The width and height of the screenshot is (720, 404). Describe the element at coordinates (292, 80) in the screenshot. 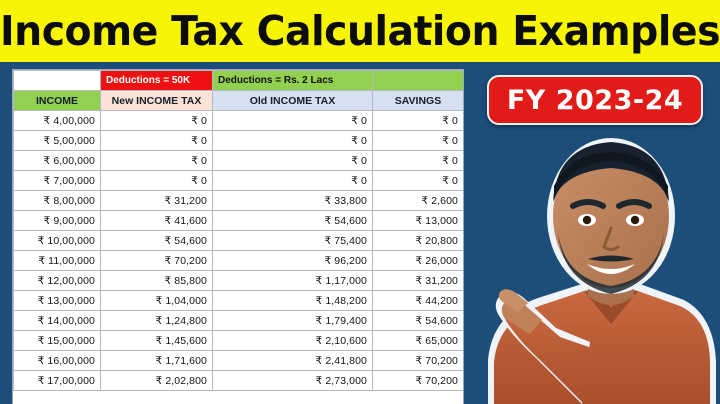

I see `group-header-old-regime: Deductions = Rs. 2 Lacs` at that location.